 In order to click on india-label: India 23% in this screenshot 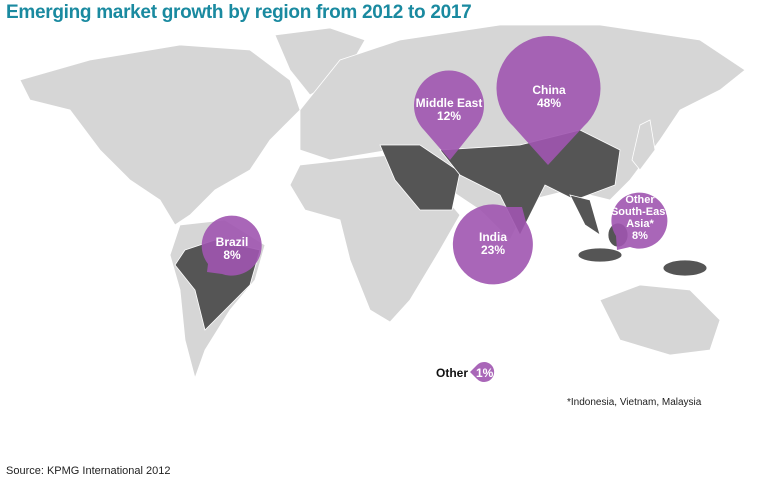, I will do `click(493, 244)`.